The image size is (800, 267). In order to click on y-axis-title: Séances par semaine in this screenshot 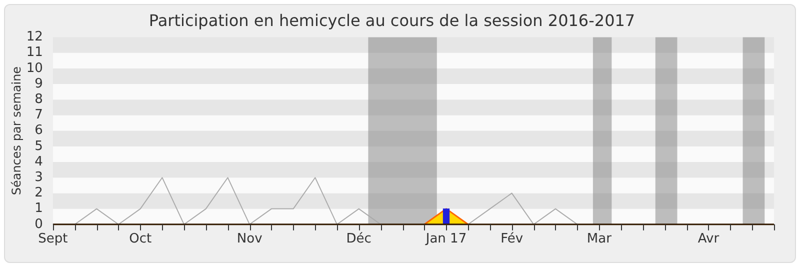, I will do `click(16, 131)`.